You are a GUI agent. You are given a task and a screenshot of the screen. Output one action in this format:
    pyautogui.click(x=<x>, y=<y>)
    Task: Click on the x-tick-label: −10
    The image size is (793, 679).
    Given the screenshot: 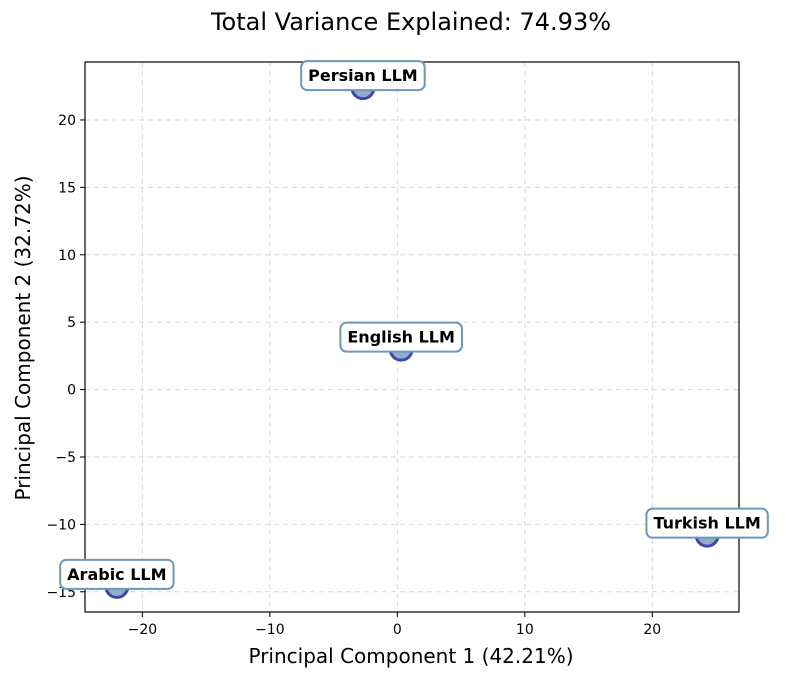 What is the action you would take?
    pyautogui.click(x=270, y=630)
    